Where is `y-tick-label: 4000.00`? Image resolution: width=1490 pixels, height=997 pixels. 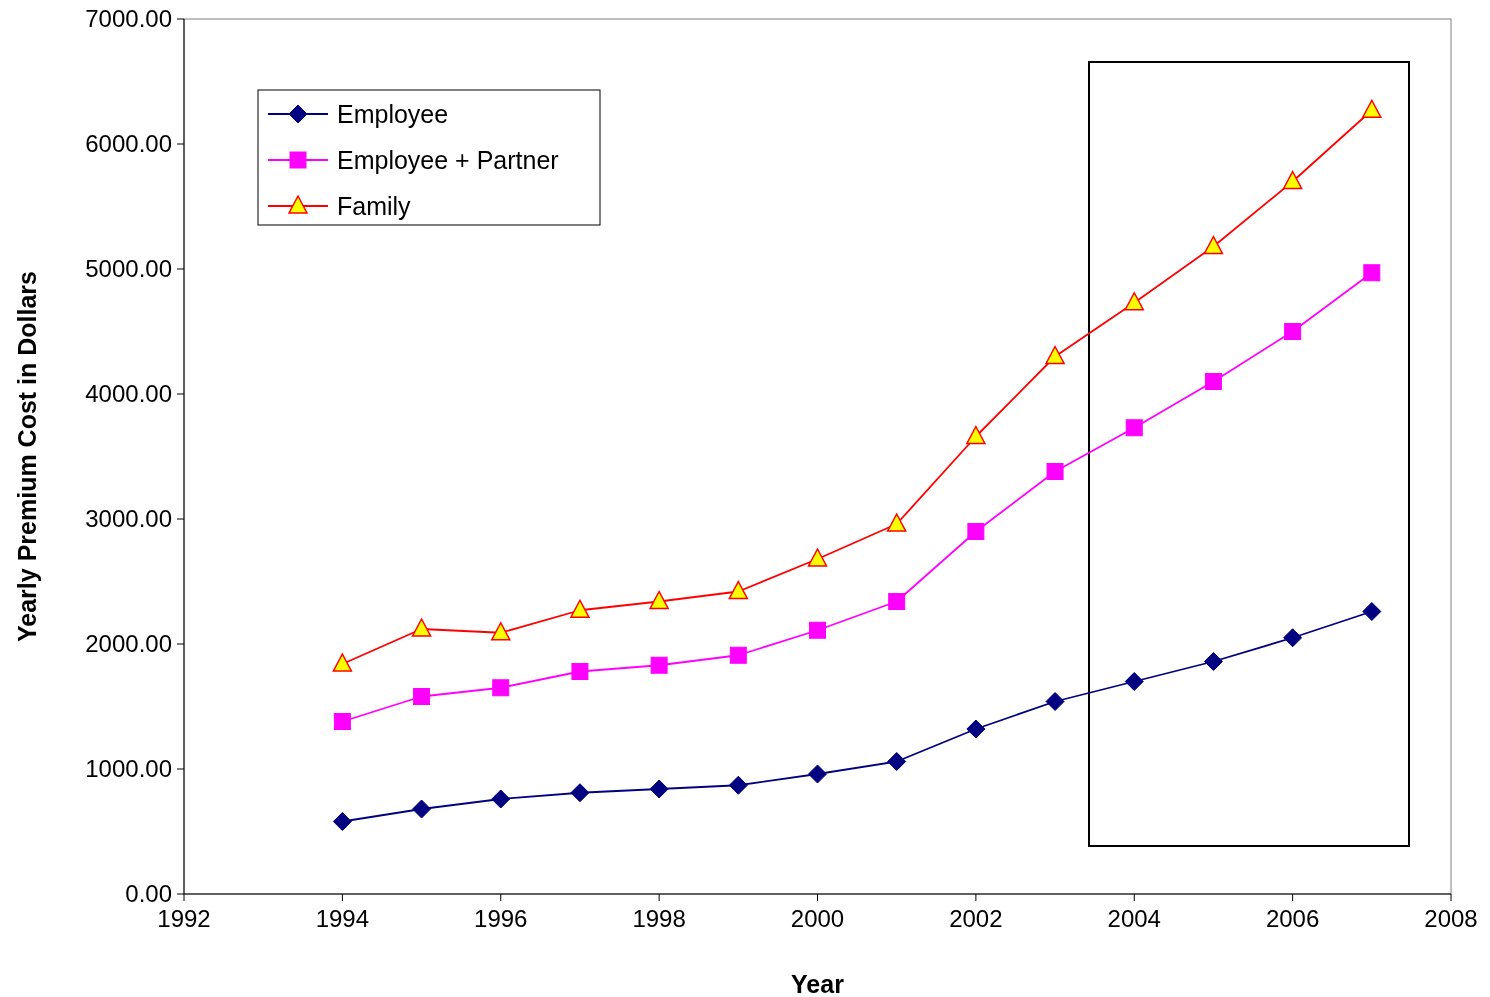
y-tick-label: 4000.00 is located at coordinates (128, 394).